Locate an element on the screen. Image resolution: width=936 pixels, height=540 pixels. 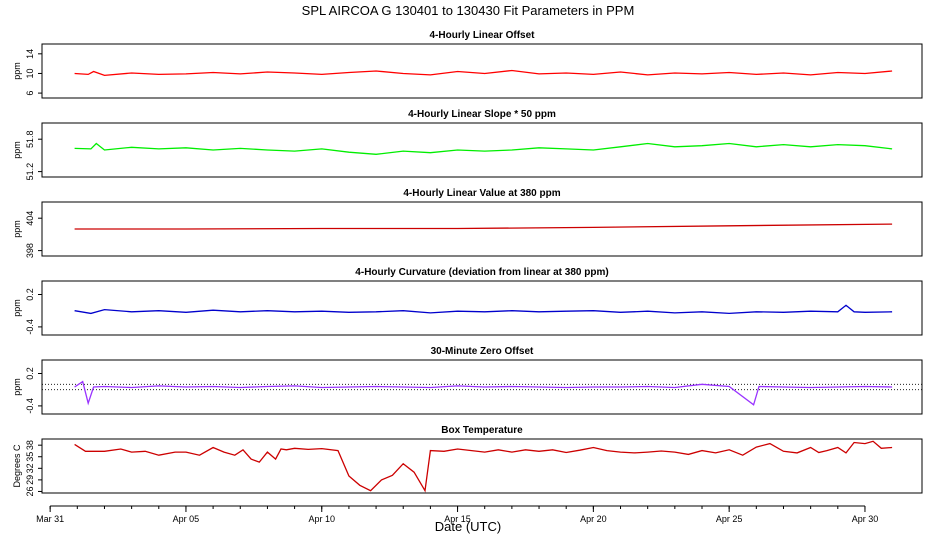
x-tick-label: Apr 05 is located at coordinates (186, 519).